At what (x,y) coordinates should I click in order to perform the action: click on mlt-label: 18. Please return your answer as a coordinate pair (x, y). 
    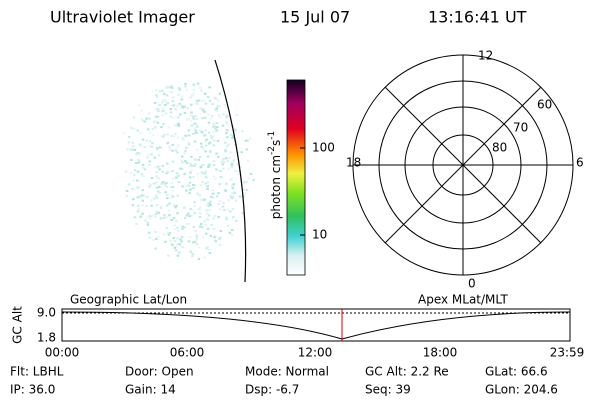
    Looking at the image, I should click on (353, 163).